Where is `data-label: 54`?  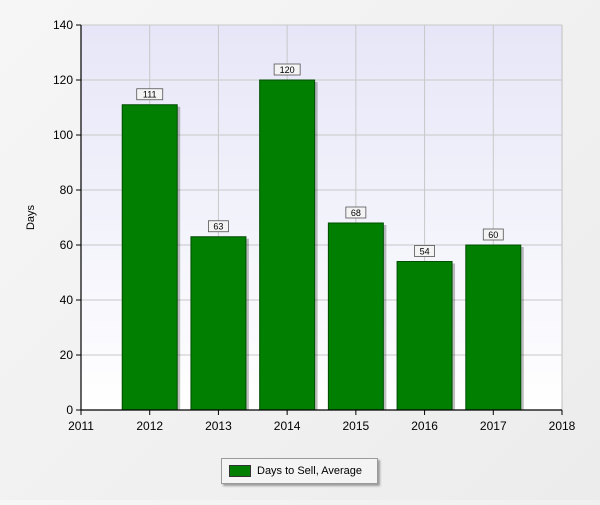 data-label: 54 is located at coordinates (425, 251).